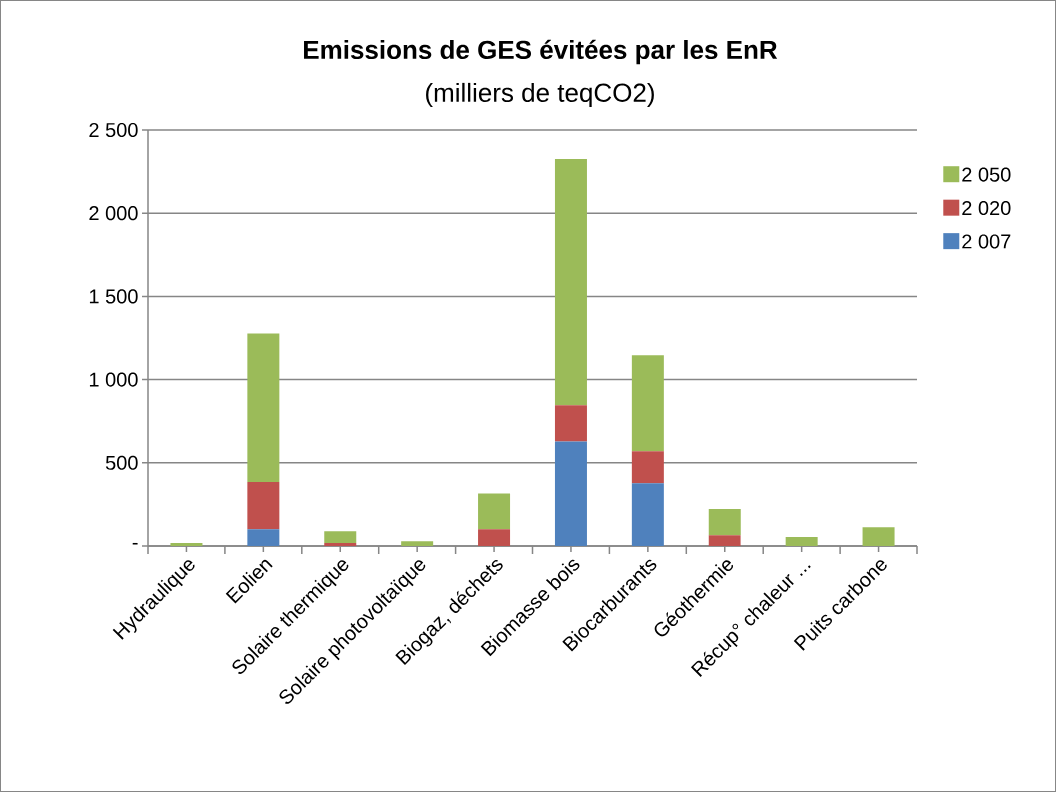 This screenshot has height=792, width=1056. What do you see at coordinates (113, 213) in the screenshot?
I see `y-tick-label: 2 000` at bounding box center [113, 213].